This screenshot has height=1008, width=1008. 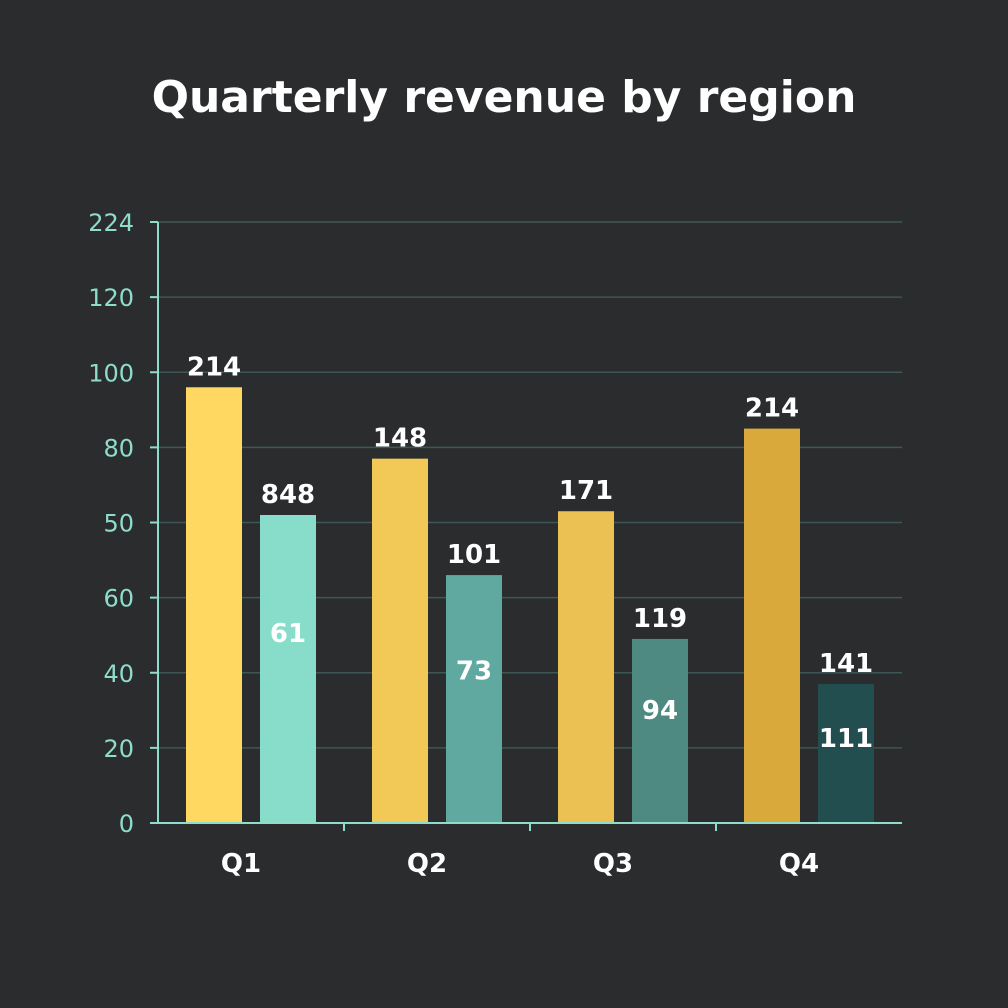 What do you see at coordinates (288, 634) in the screenshot?
I see `bar-inner-value-label: 61` at bounding box center [288, 634].